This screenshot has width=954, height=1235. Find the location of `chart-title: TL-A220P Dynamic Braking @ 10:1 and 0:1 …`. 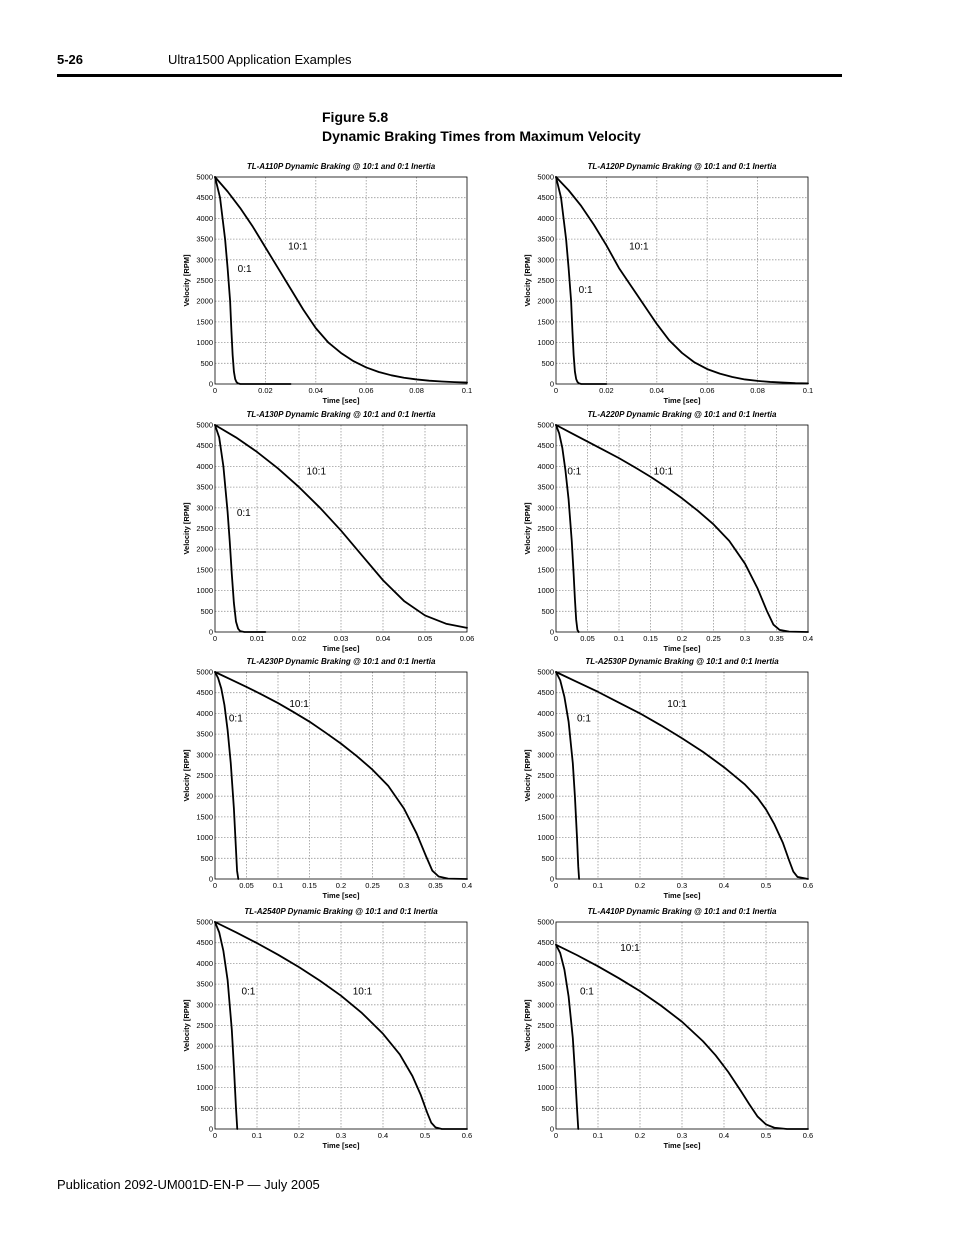

chart-title: TL-A220P Dynamic Braking @ 10:1 and 0:1 … is located at coordinates (682, 414).